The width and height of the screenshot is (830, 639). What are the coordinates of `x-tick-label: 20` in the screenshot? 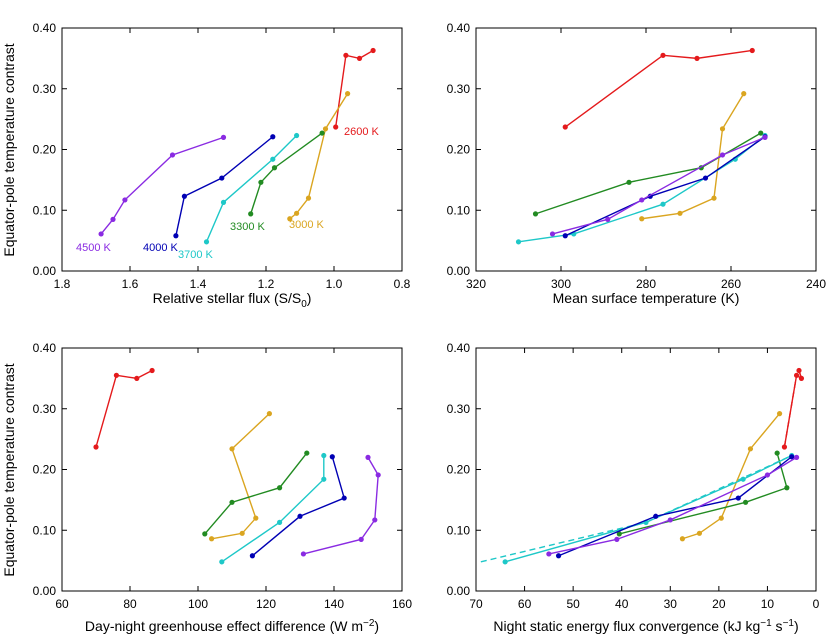 It's located at (719, 604).